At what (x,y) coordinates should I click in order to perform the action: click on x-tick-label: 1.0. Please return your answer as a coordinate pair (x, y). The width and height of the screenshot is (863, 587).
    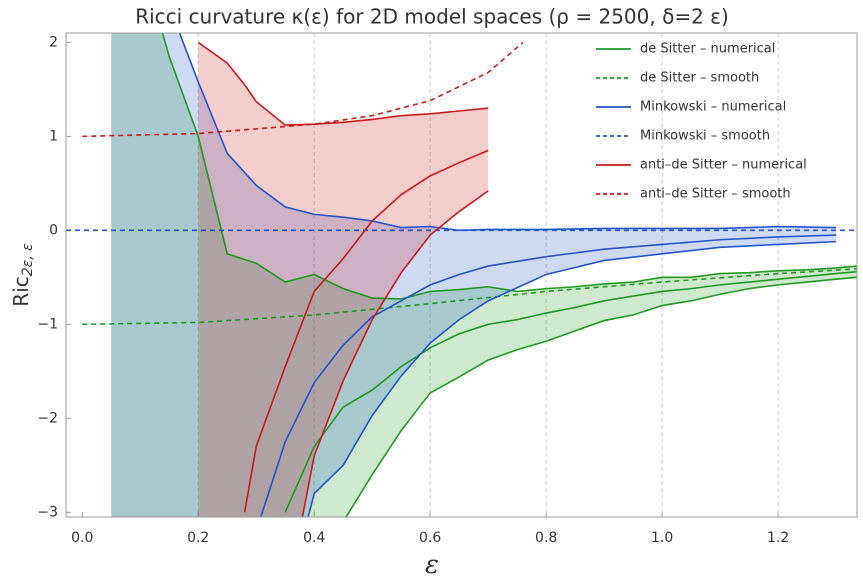
    Looking at the image, I should click on (662, 538).